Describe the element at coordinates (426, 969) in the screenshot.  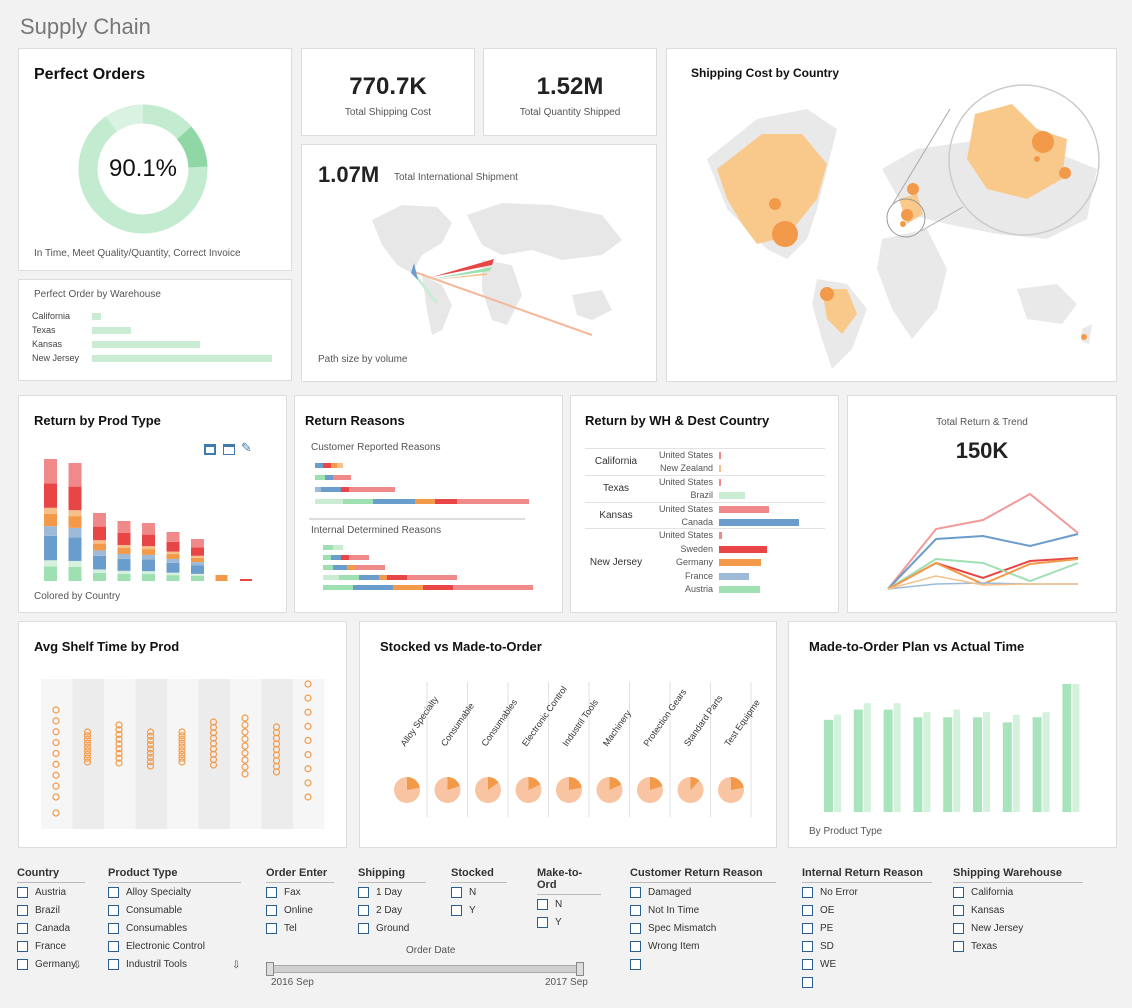
I see `order-date-slider` at that location.